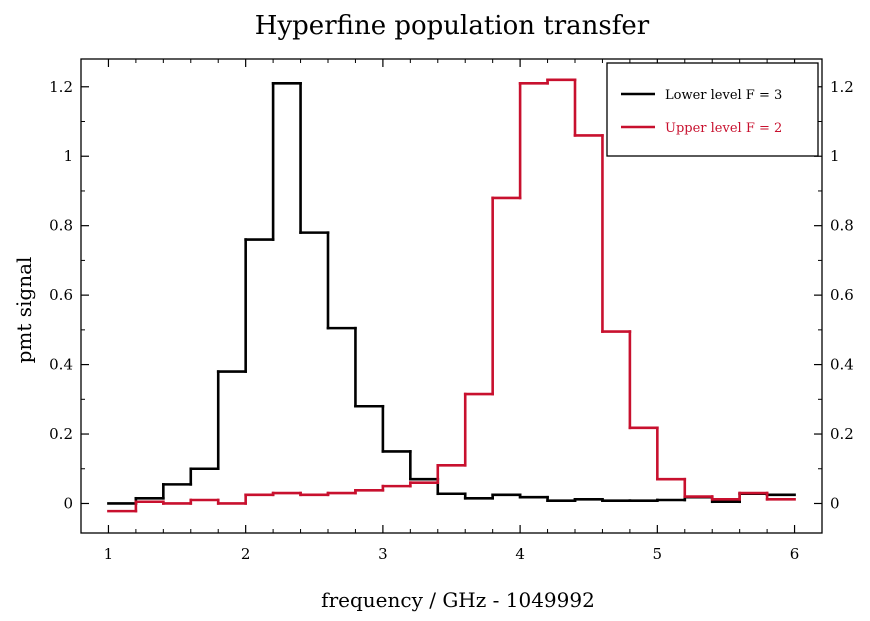 The height and width of the screenshot is (621, 870). What do you see at coordinates (61, 365) in the screenshot?
I see `y-tick-label: 0.4` at bounding box center [61, 365].